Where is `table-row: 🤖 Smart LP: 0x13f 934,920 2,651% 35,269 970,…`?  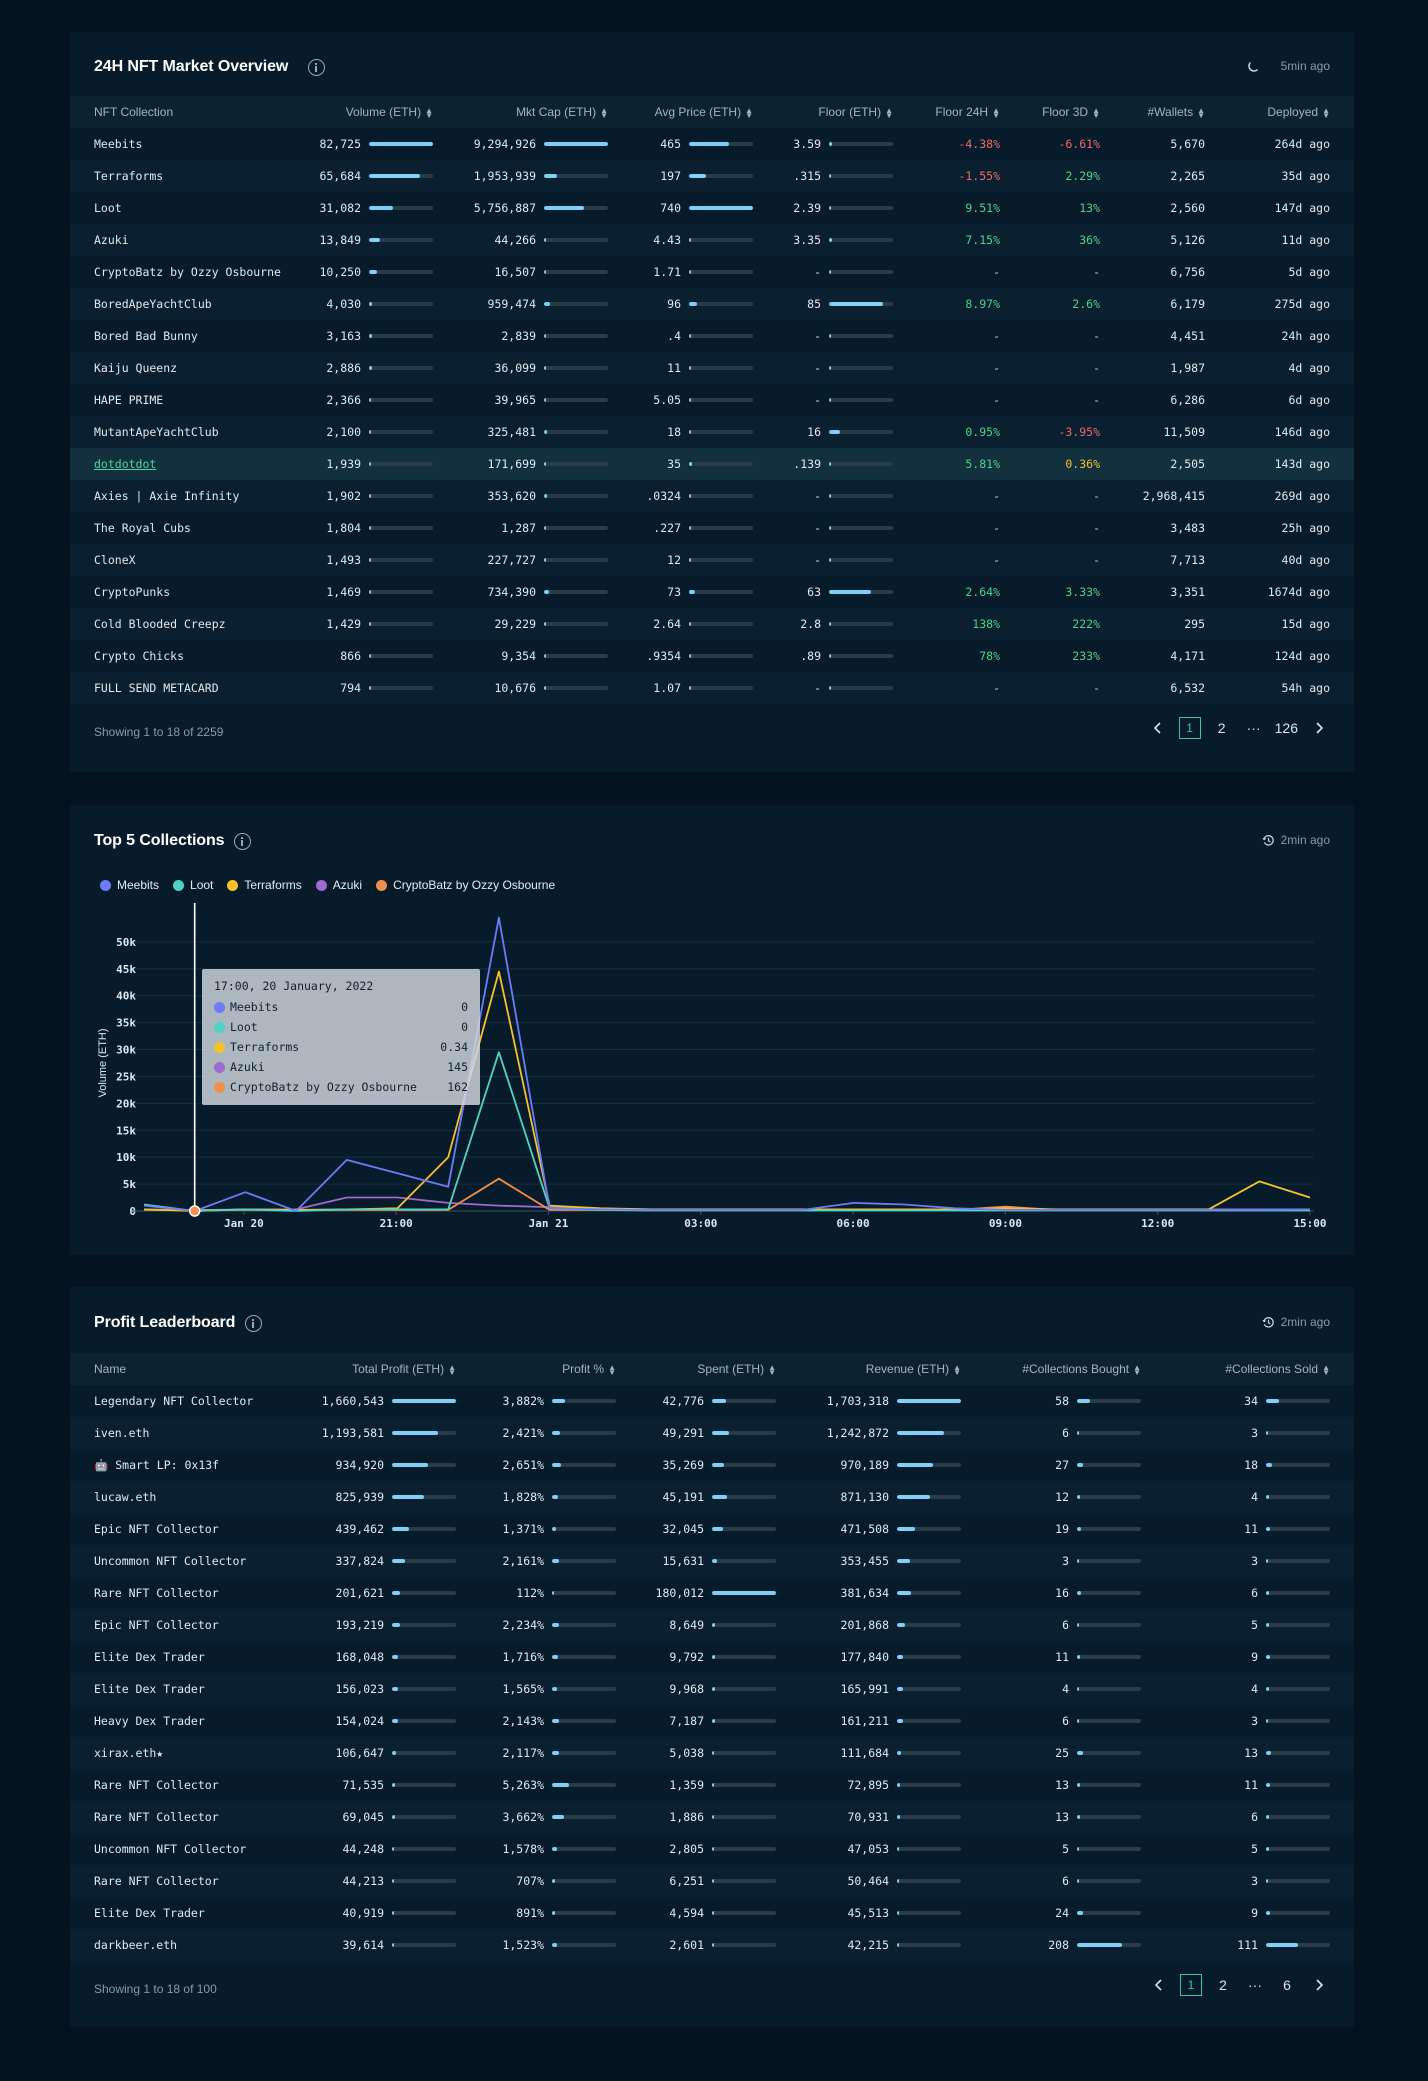 table-row: 🤖 Smart LP: 0x13f 934,920 2,651% 35,269 970,… is located at coordinates (712, 1465).